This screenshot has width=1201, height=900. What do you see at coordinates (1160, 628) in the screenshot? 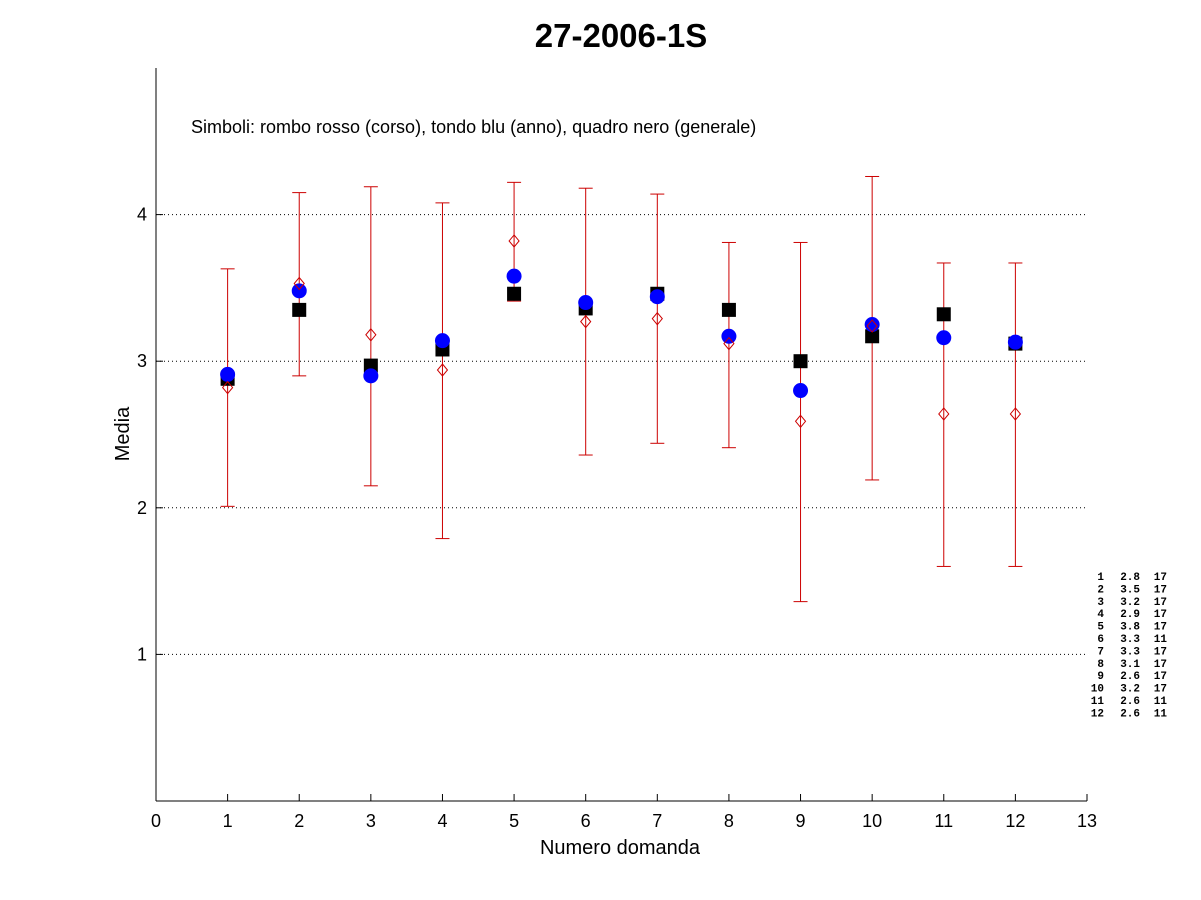
I see `side-table-count-5: 17` at bounding box center [1160, 628].